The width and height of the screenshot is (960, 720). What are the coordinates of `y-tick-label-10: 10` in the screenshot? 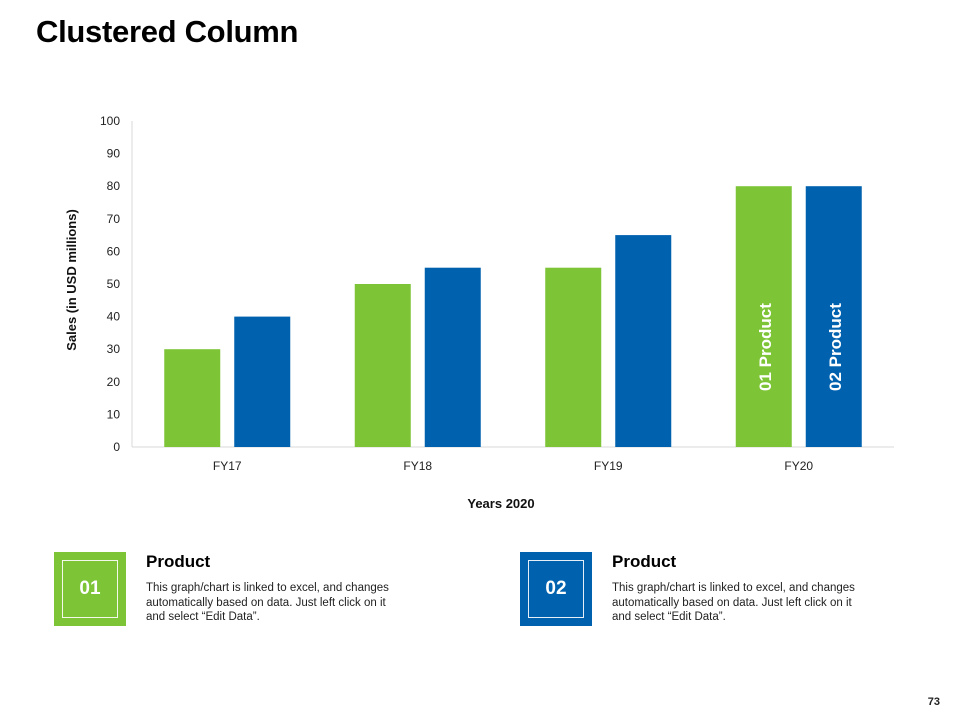 It's located at (114, 414).